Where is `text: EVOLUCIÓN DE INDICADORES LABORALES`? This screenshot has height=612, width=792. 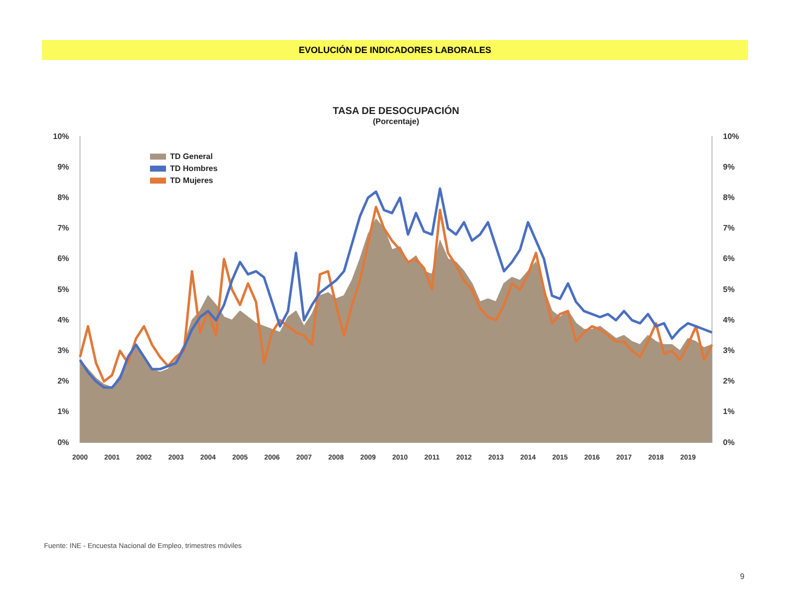 text: EVOLUCIÓN DE INDICADORES LABORALES is located at coordinates (395, 50).